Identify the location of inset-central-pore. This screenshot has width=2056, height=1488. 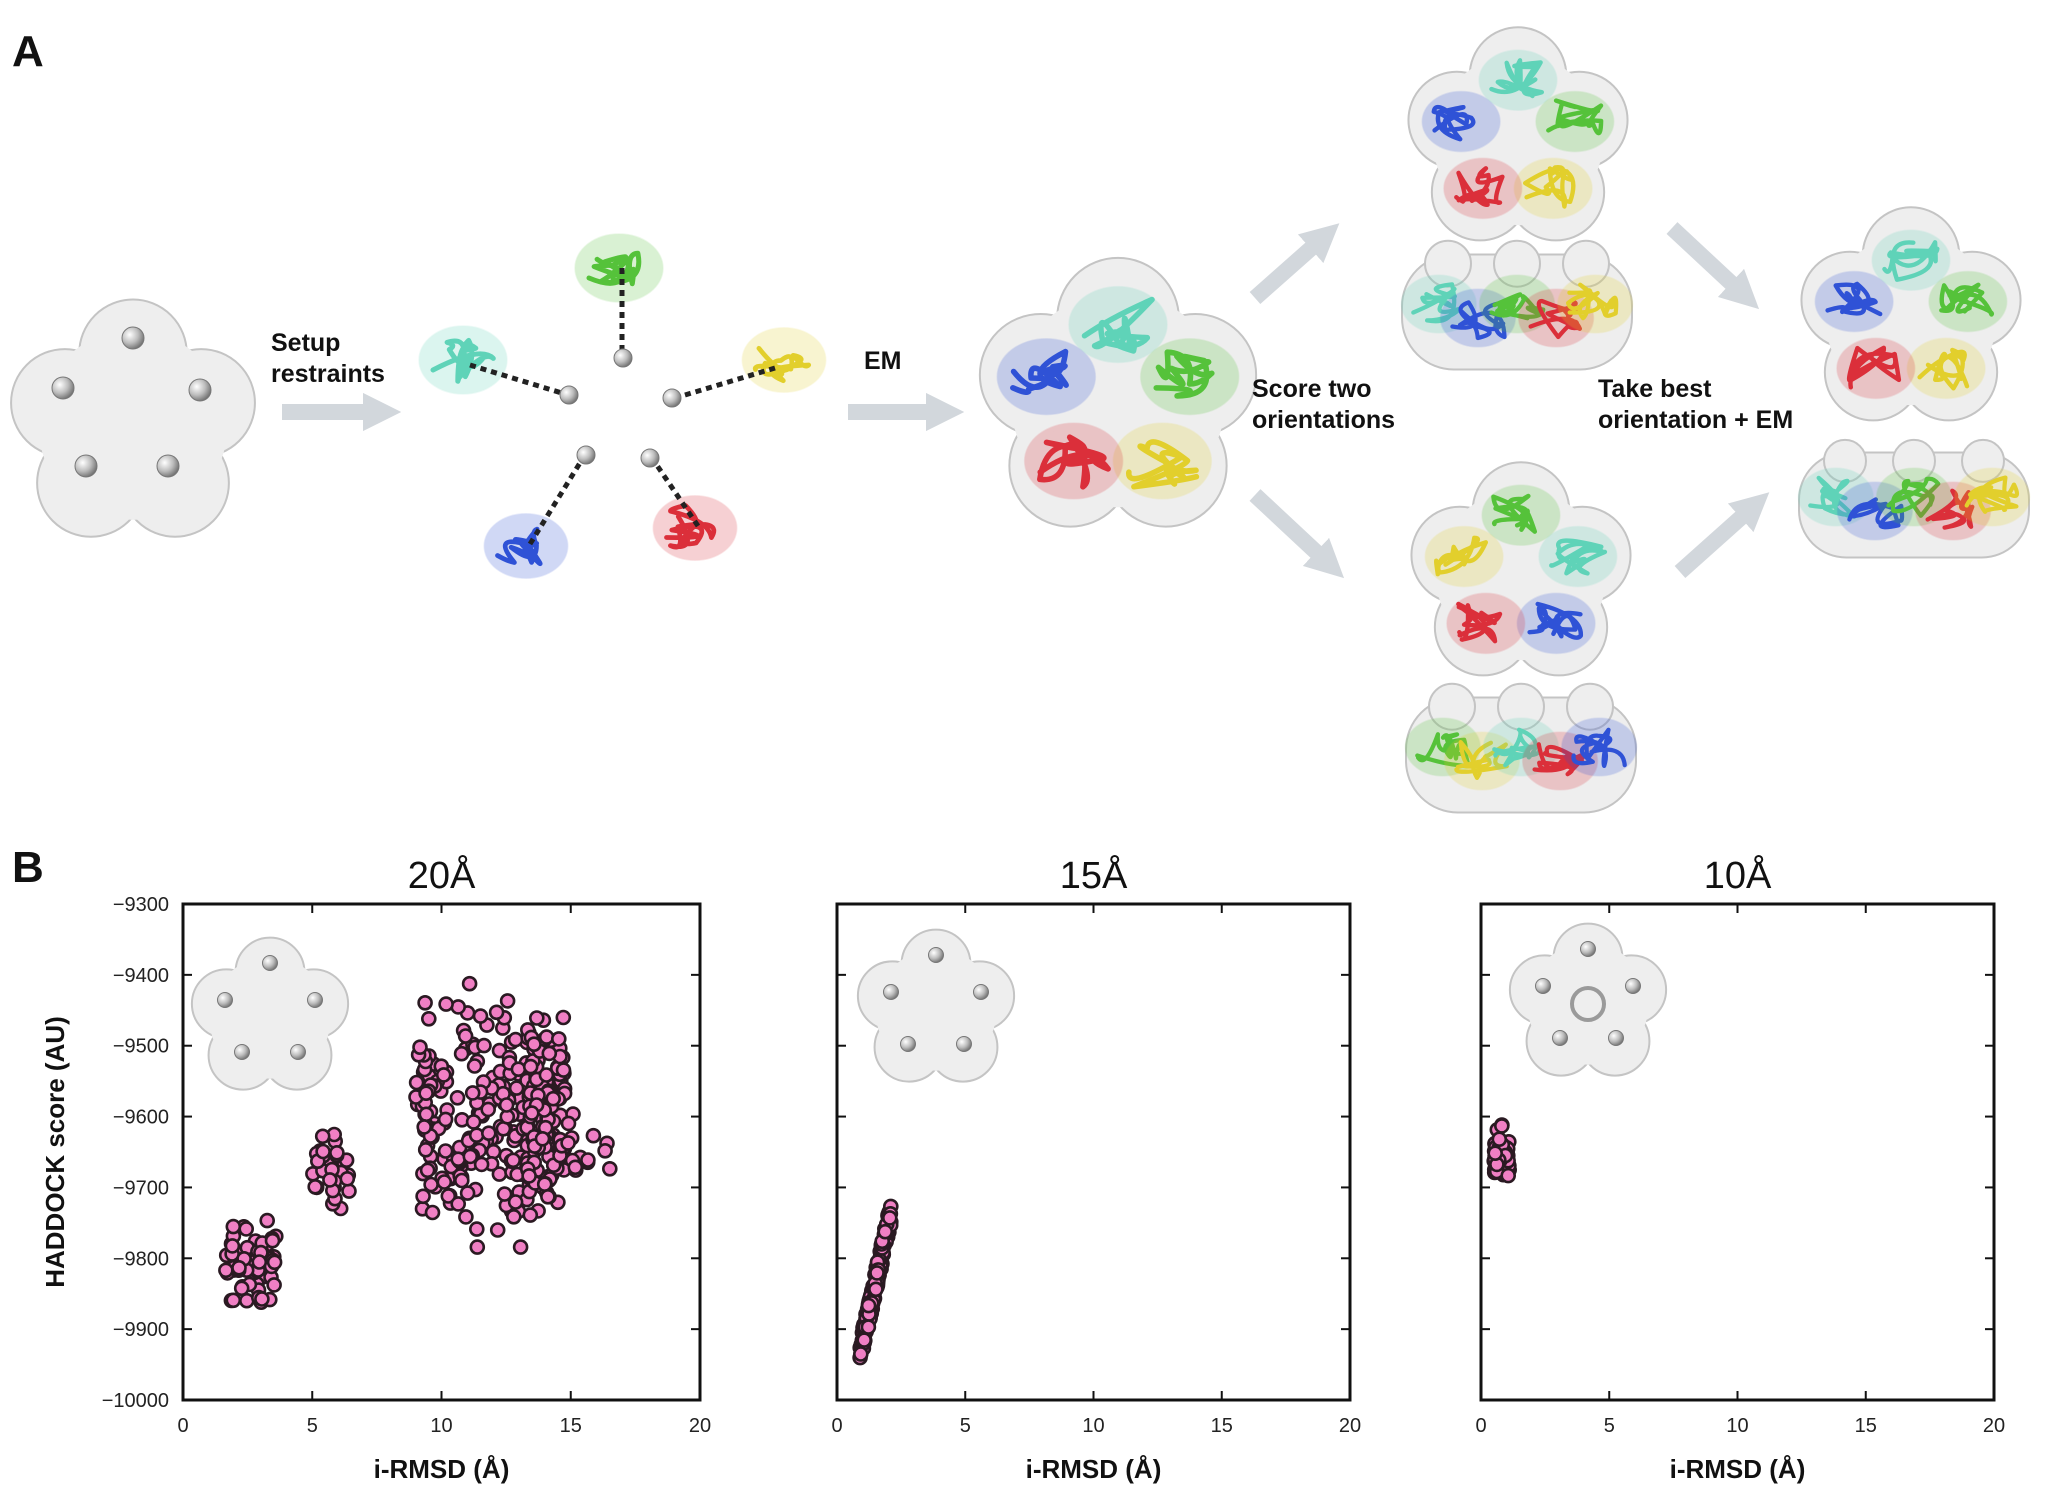
(1588, 1004).